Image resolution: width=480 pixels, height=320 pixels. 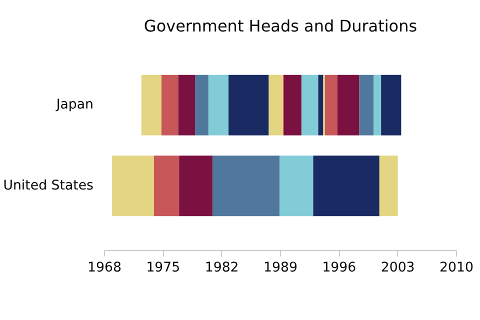 What do you see at coordinates (221, 268) in the screenshot?
I see `x-tick-label: 1982` at bounding box center [221, 268].